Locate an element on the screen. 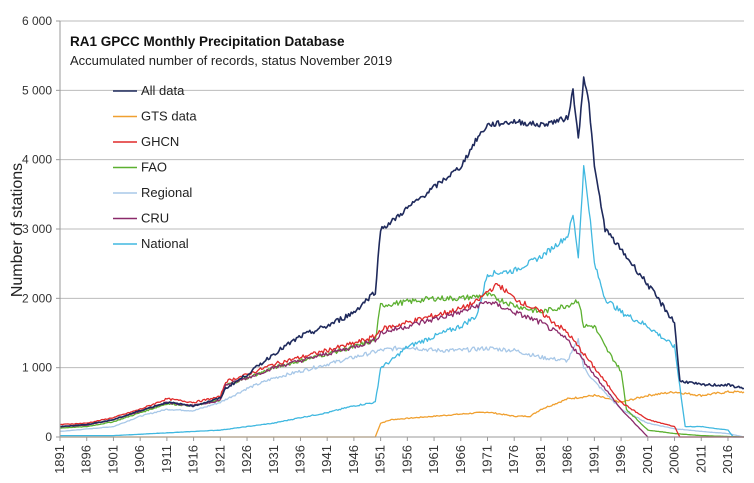 This screenshot has width=754, height=483. x-tick-label: 1971 is located at coordinates (487, 459).